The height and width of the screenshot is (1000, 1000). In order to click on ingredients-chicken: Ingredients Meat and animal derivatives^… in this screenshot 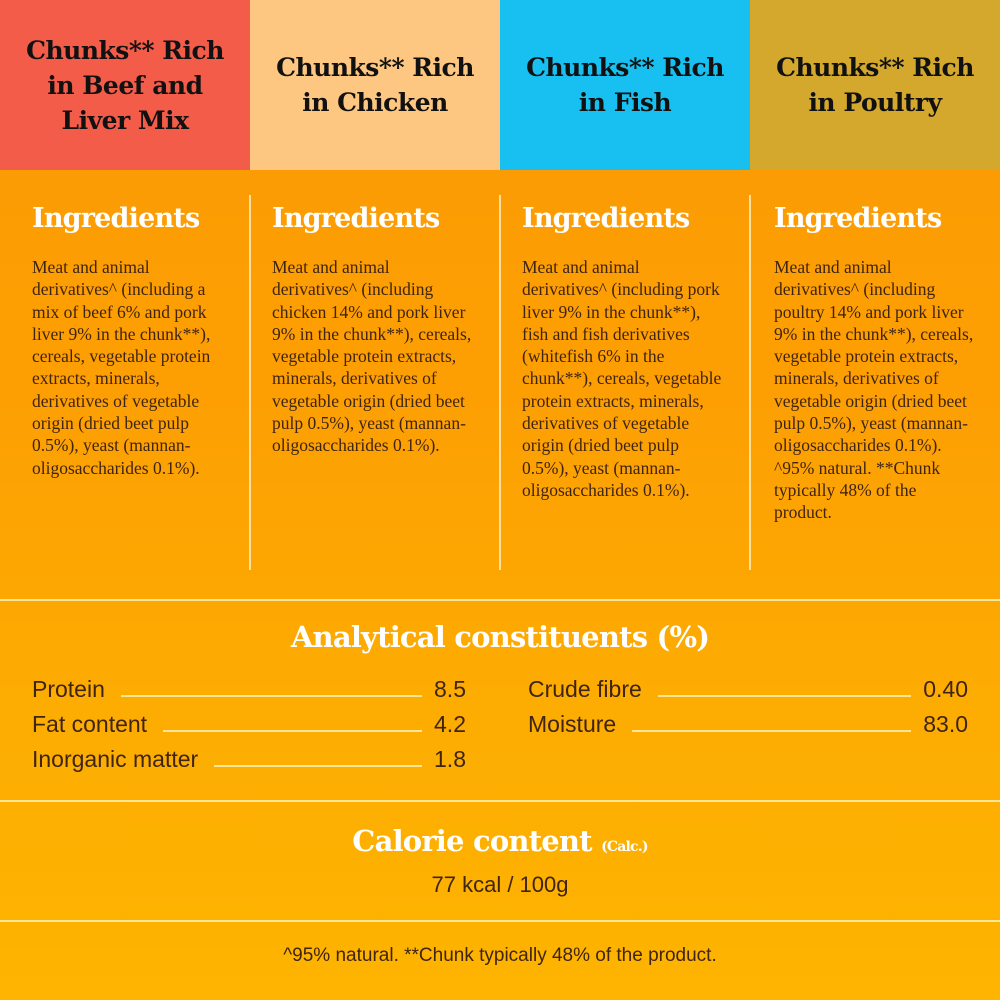, I will do `click(365, 326)`.